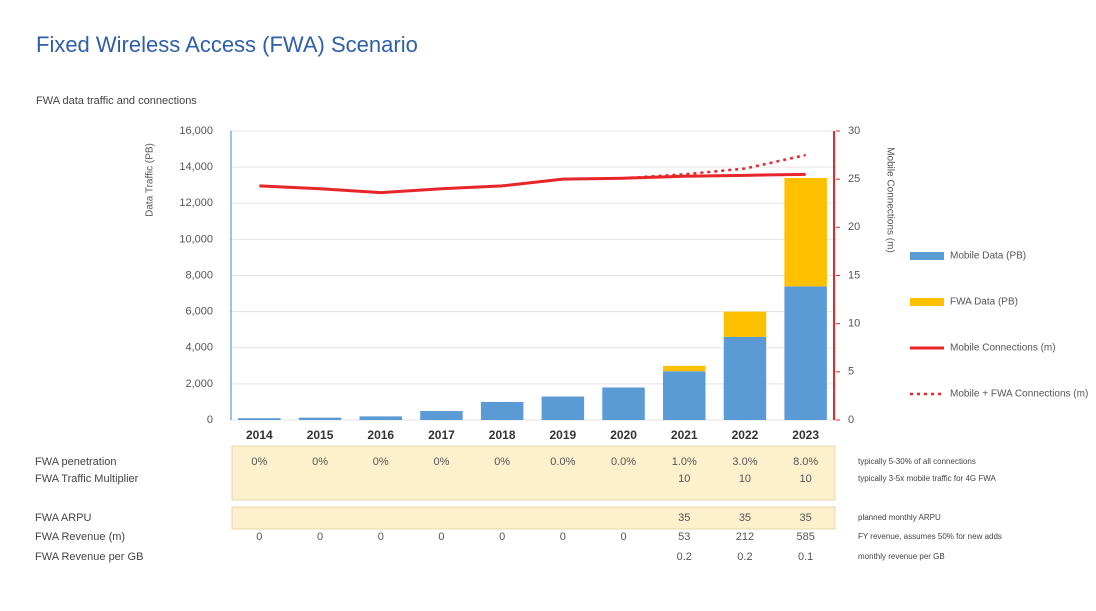 The height and width of the screenshot is (611, 1096). I want to click on row-label: FWA Traffic Multiplier, so click(87, 479).